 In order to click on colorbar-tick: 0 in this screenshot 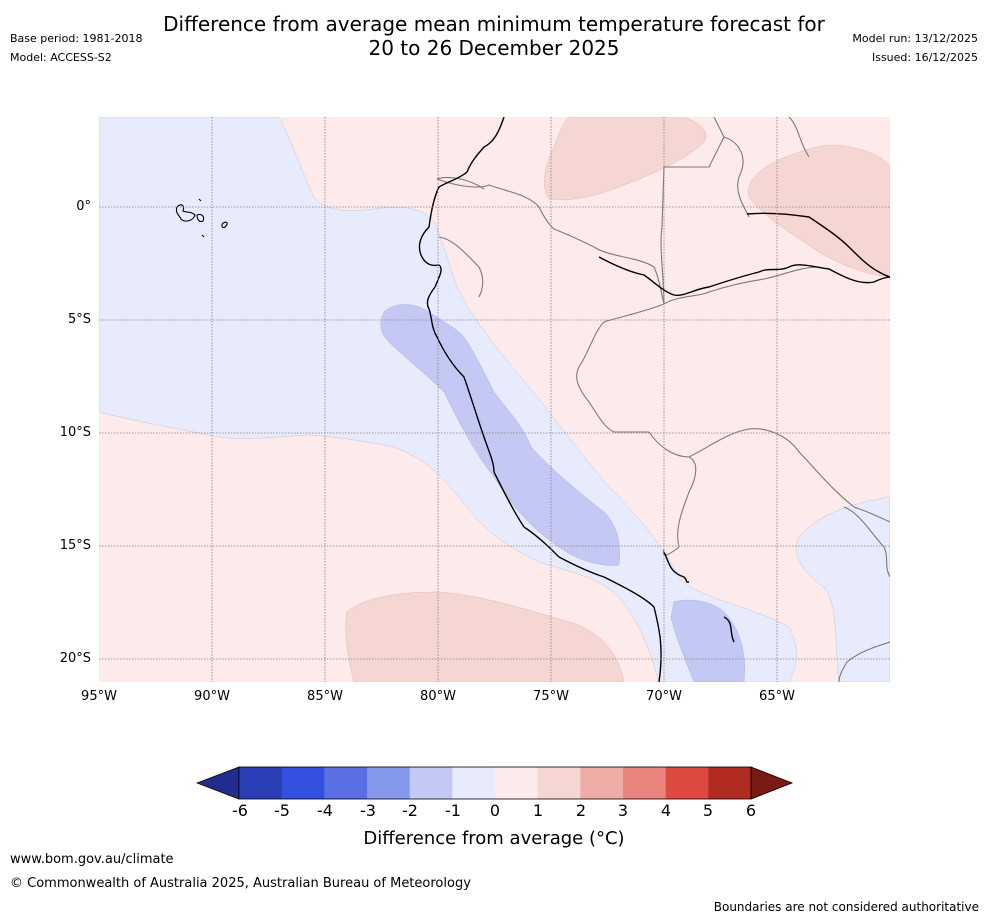, I will do `click(495, 810)`.